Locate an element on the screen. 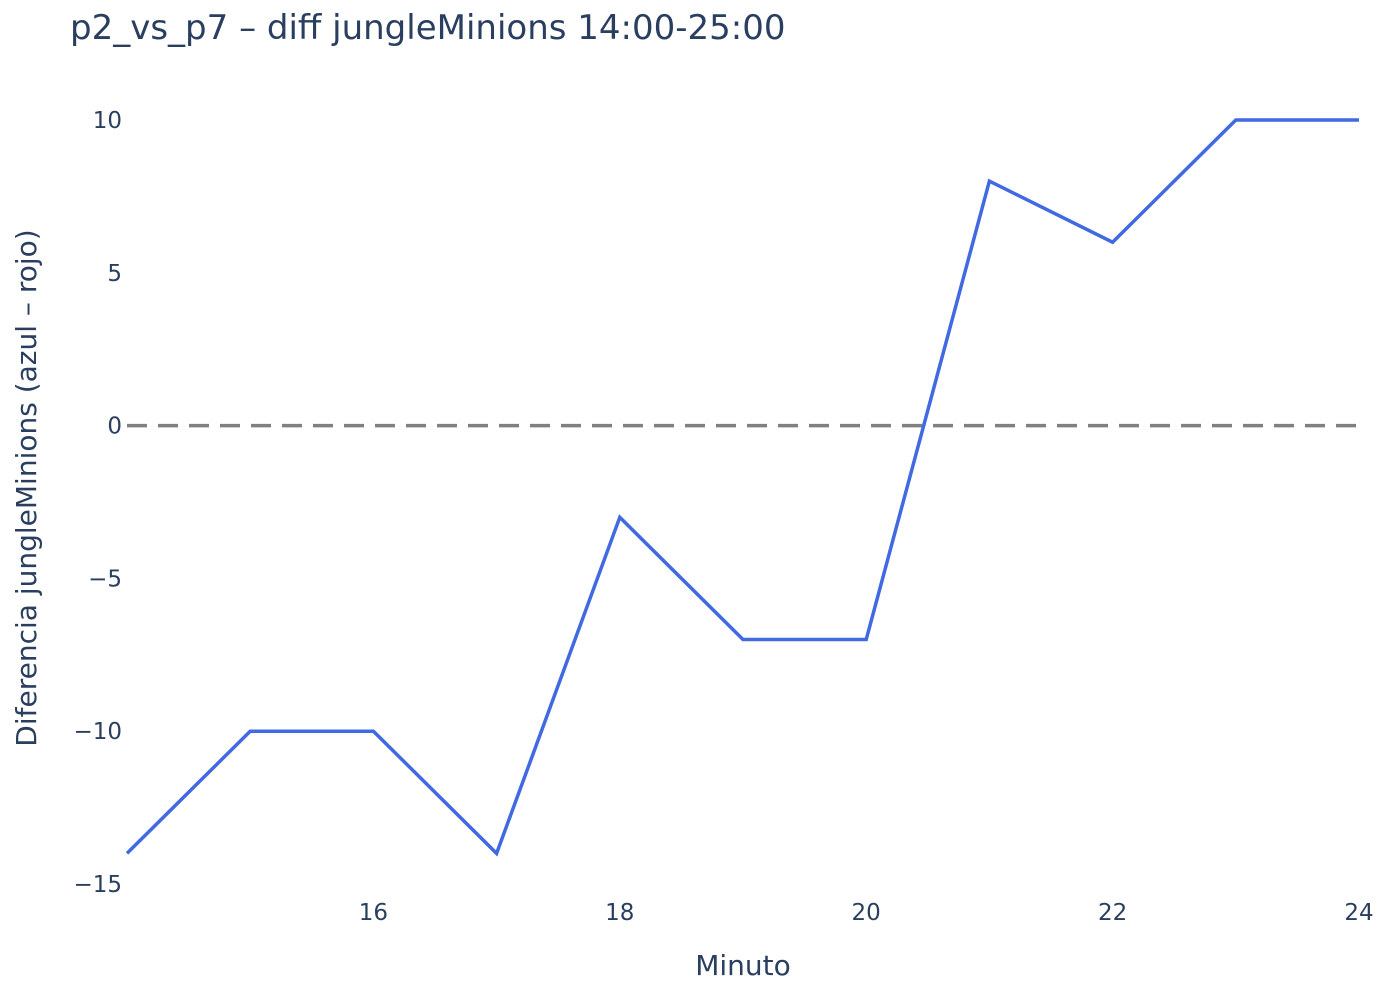  x-tick-label: 20 is located at coordinates (866, 913).